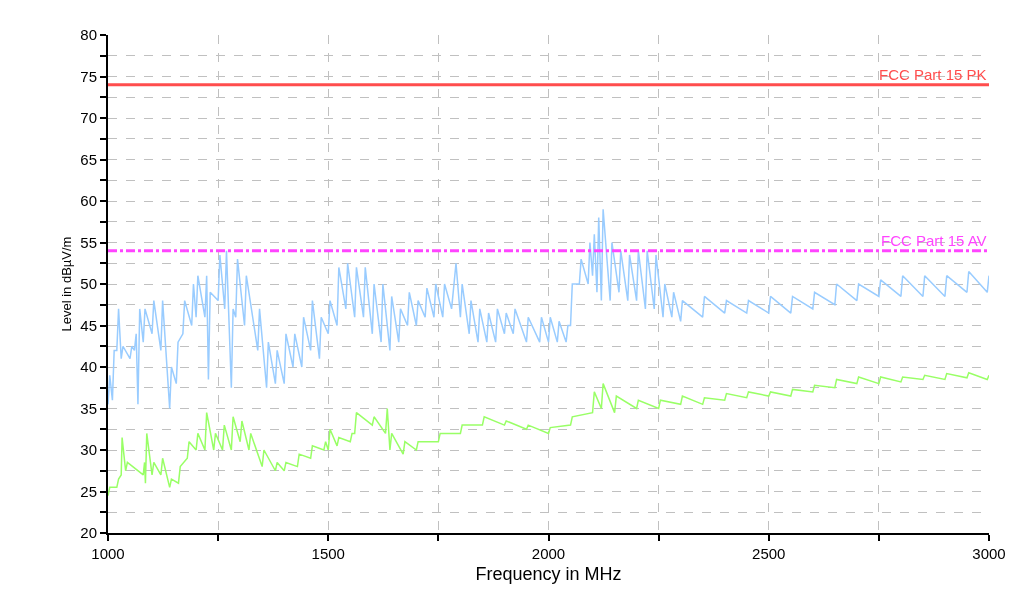 The height and width of the screenshot is (597, 1030). Describe the element at coordinates (88, 450) in the screenshot. I see `y-tick-label: 30` at that location.